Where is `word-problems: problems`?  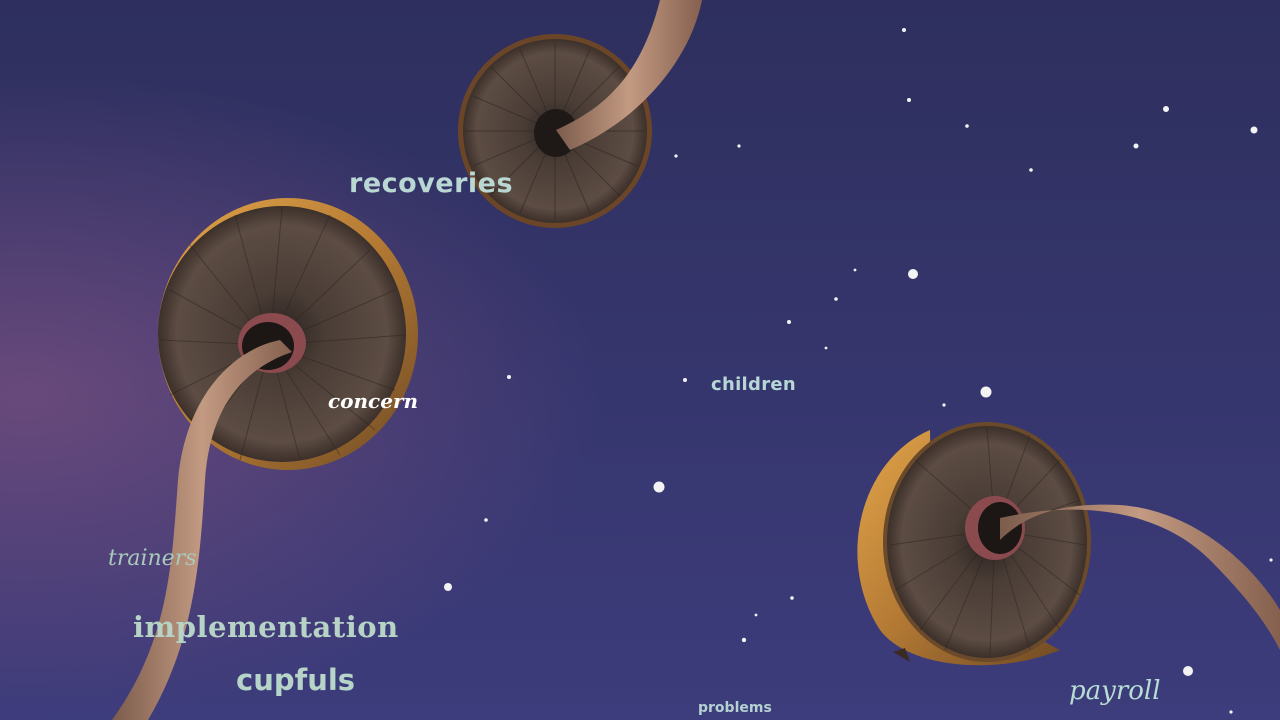
word-problems: problems is located at coordinates (735, 708).